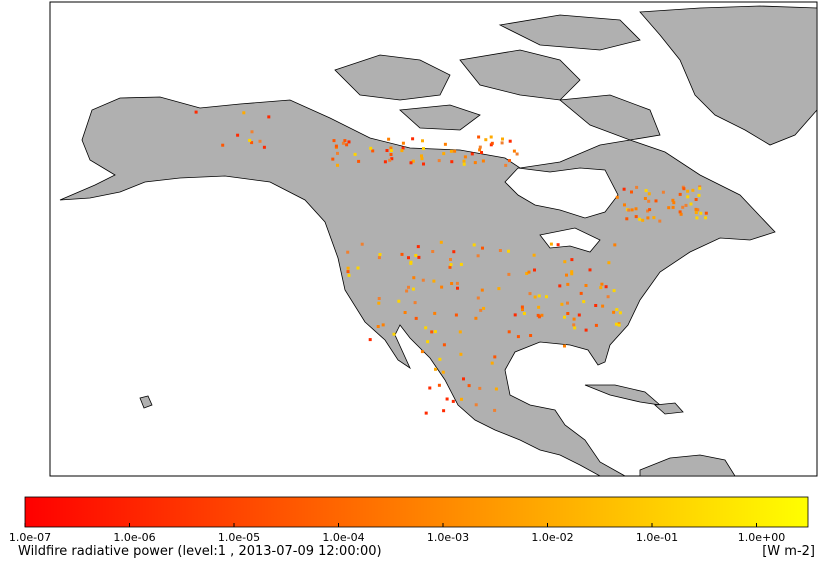 This screenshot has width=832, height=562. I want to click on colorbar-tick-label: 1.0e-07, so click(30, 537).